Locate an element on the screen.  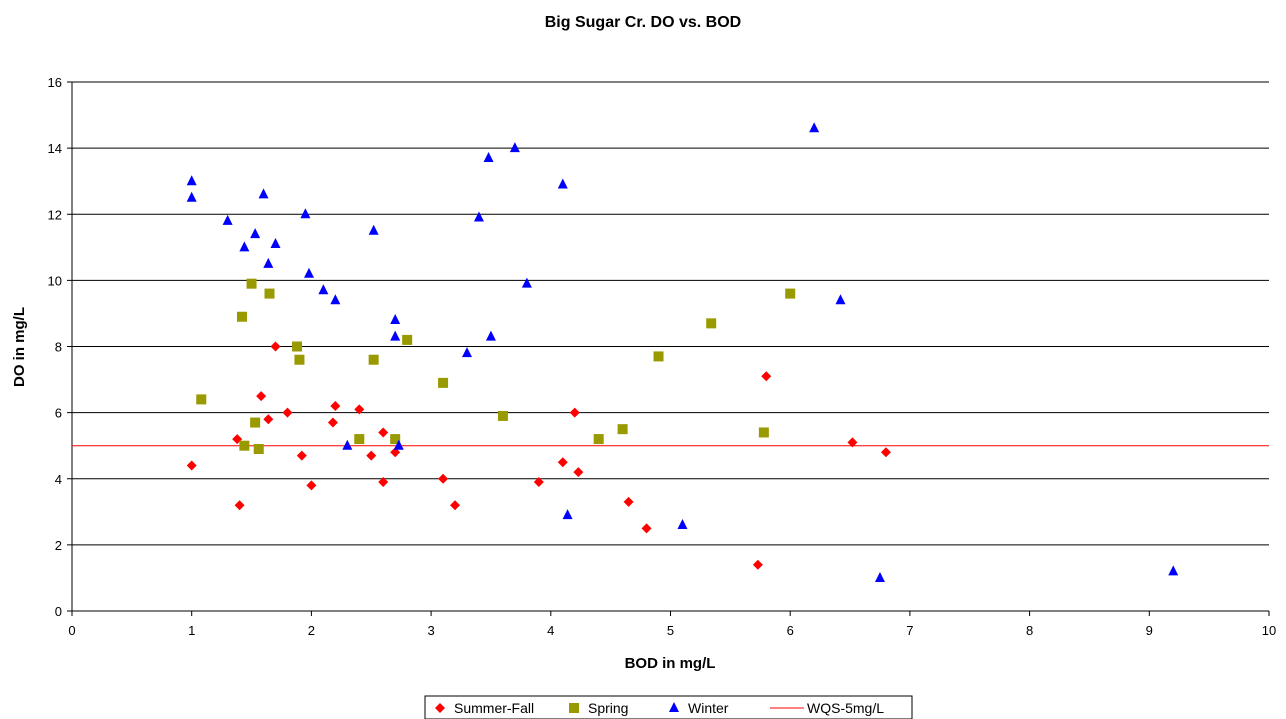
x-tick-label: 1 is located at coordinates (191, 630).